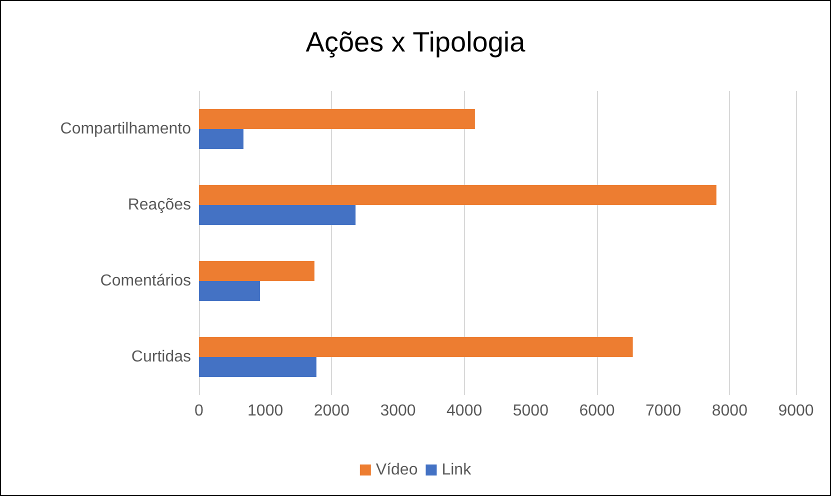 This screenshot has height=496, width=831. I want to click on x-tick-label: 4000, so click(464, 411).